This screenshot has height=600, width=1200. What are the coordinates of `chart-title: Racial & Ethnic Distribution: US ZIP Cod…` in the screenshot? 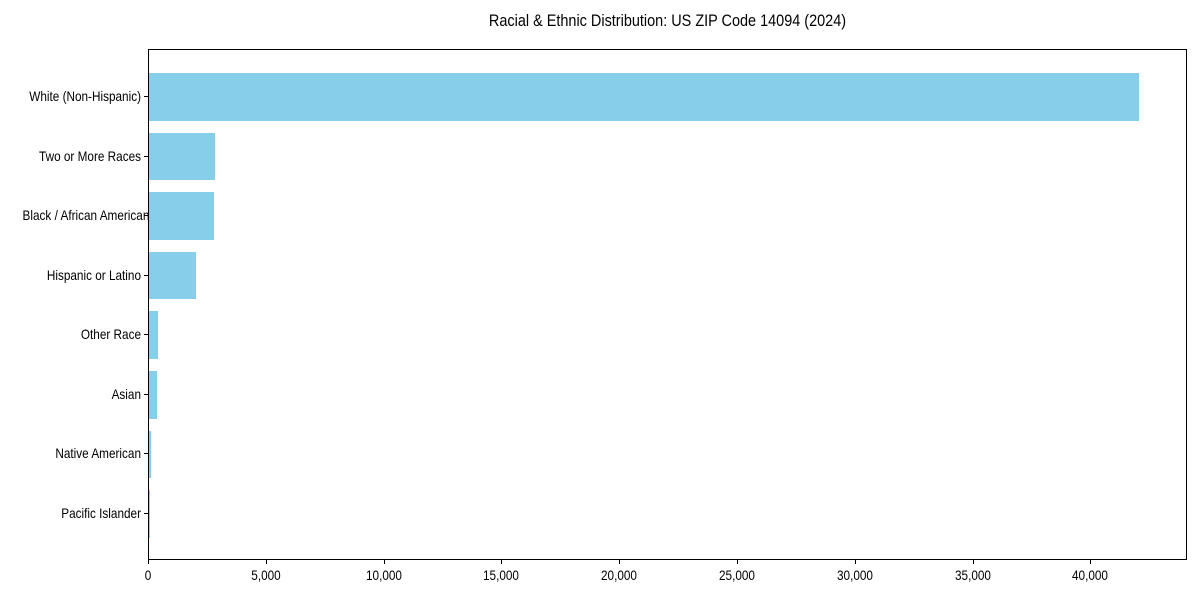 It's located at (667, 20).